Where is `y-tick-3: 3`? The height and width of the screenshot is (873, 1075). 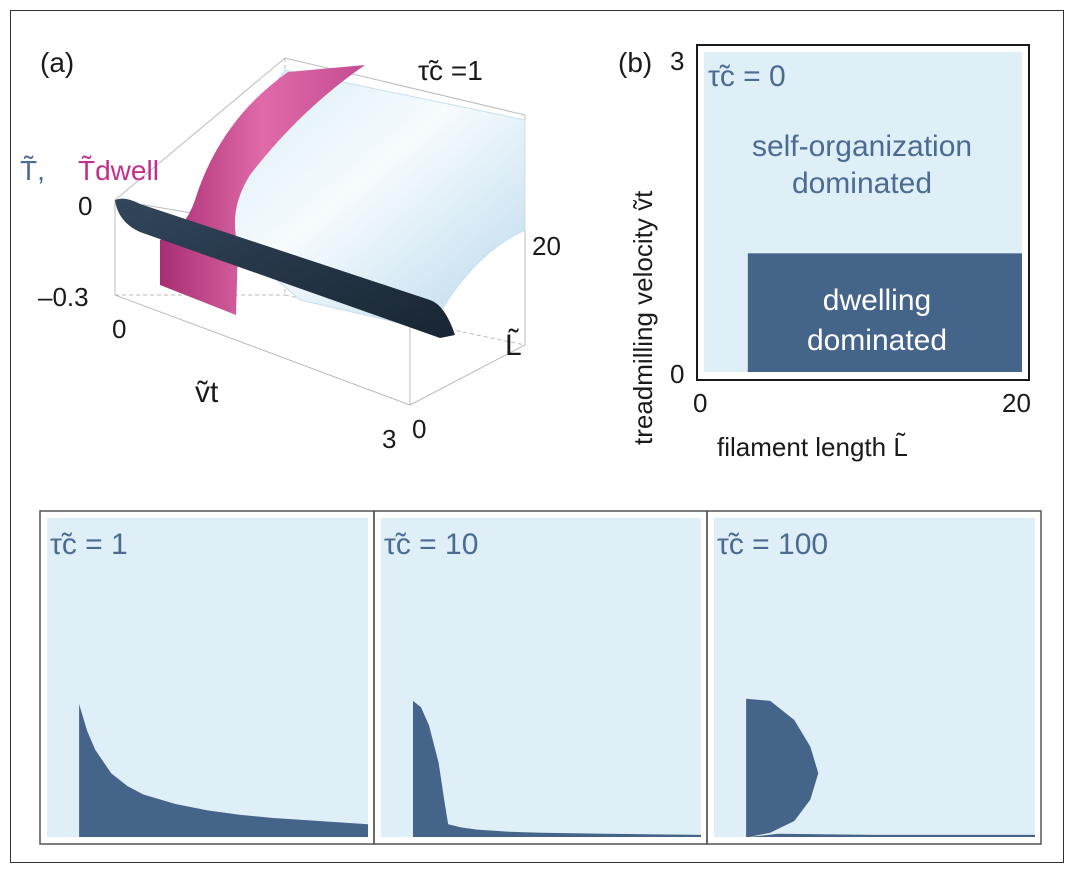
y-tick-3: 3 is located at coordinates (677, 61).